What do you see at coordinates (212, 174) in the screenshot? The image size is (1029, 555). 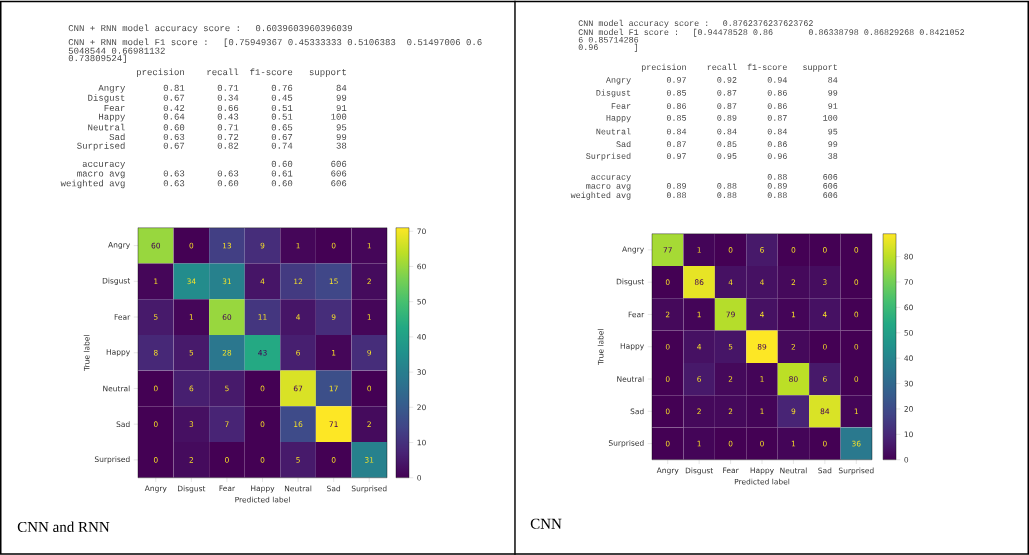 I see `text: macro avg 0.63 0.63 0.61 606` at bounding box center [212, 174].